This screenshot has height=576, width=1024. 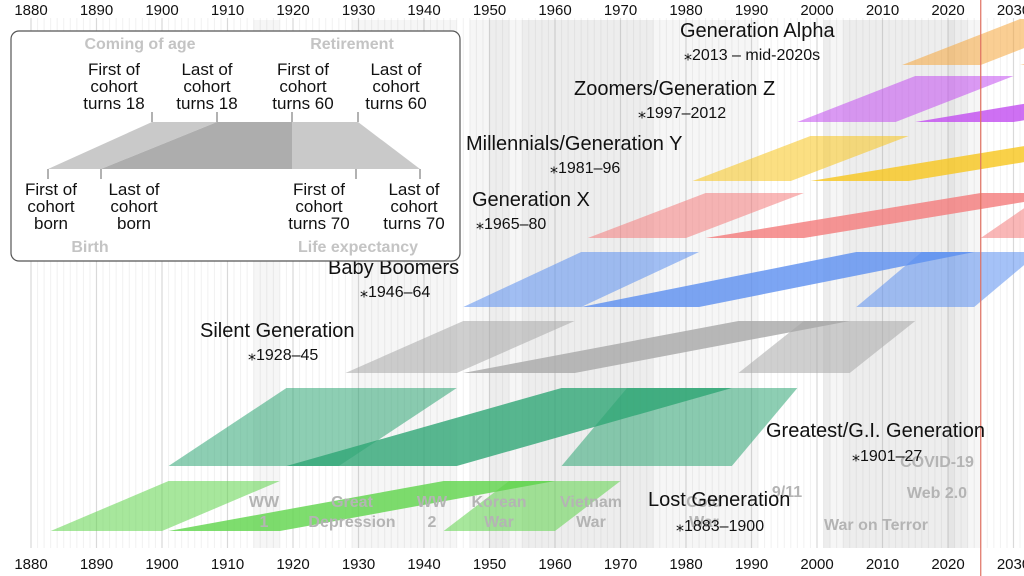 I want to click on event-label-line: Cold, so click(x=704, y=502).